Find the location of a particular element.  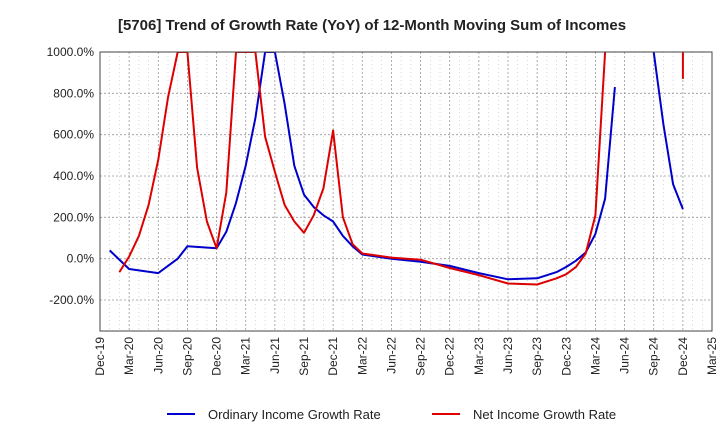

y-tick-label: 200.0% is located at coordinates (73, 217).